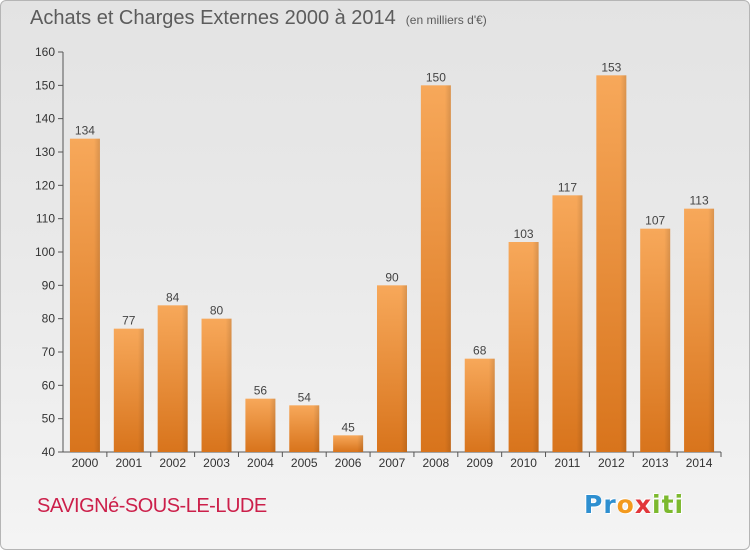 The image size is (750, 550). Describe the element at coordinates (348, 427) in the screenshot. I see `data-label: 45` at that location.